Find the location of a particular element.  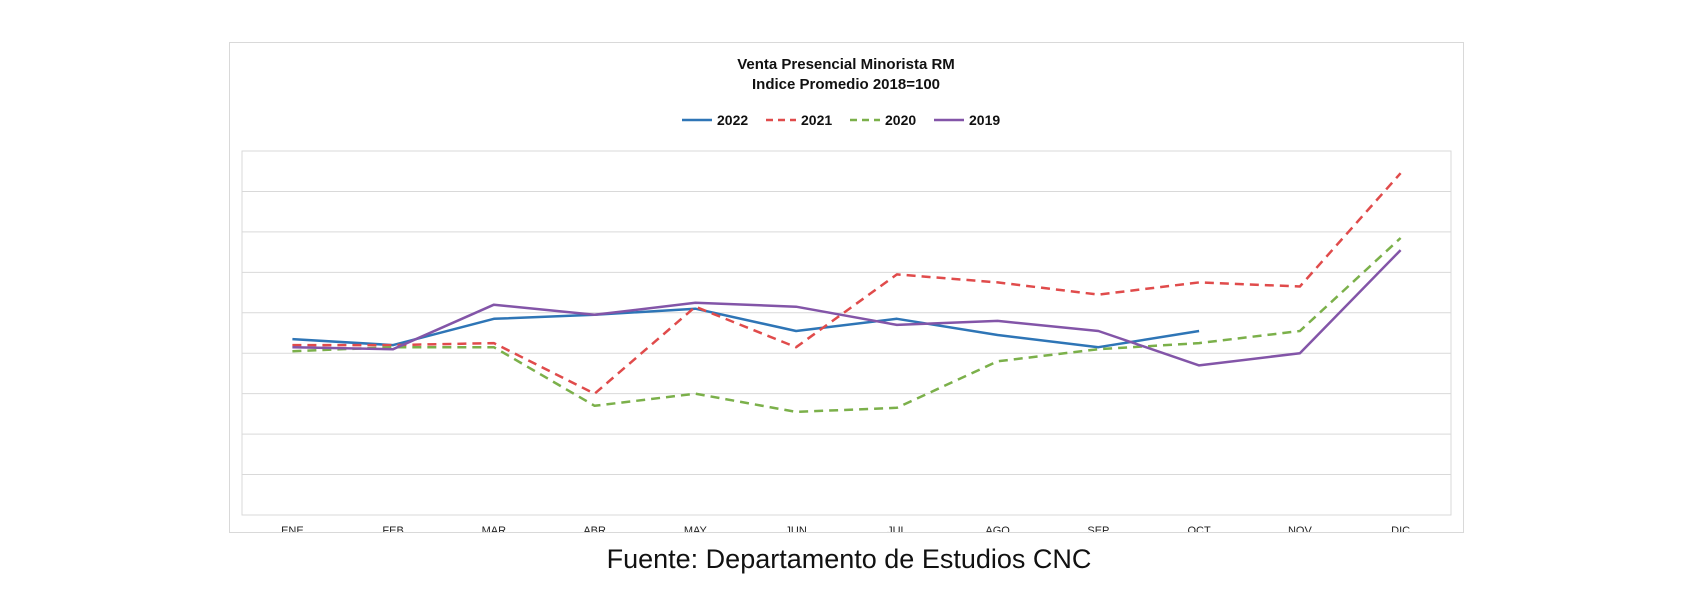

x-tick-label: AGO is located at coordinates (997, 528).